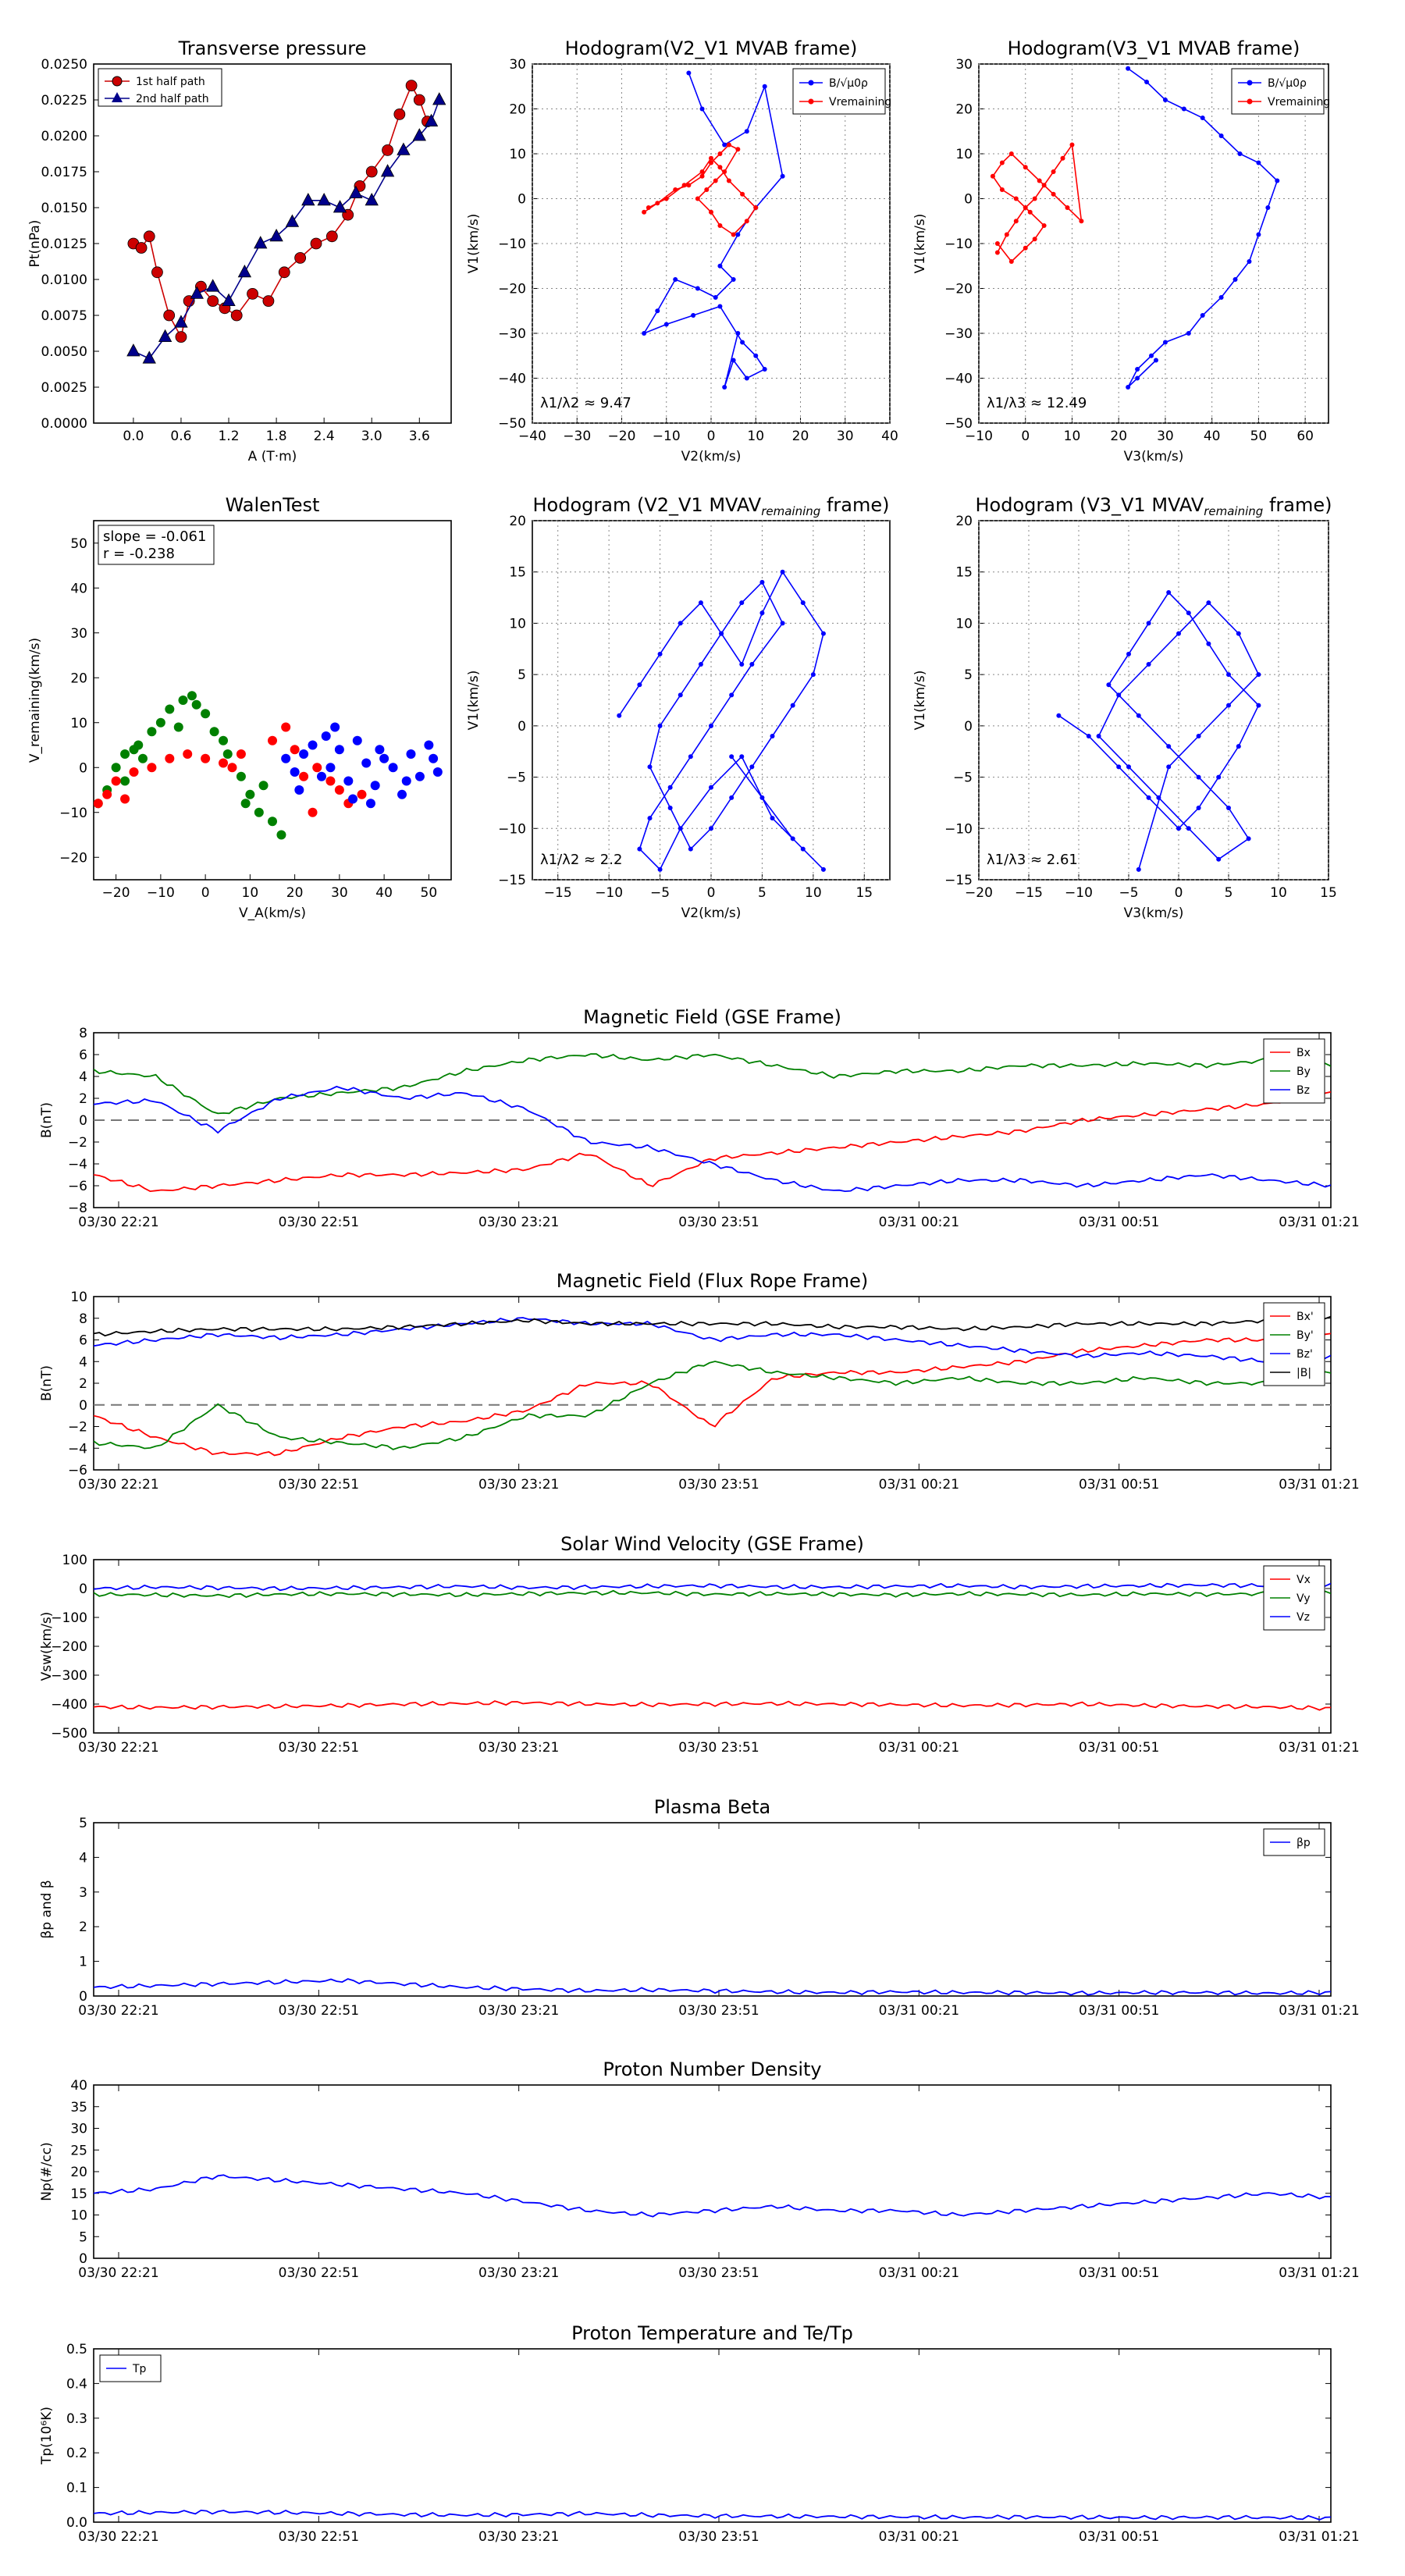 This screenshot has height=2576, width=1405. I want to click on hodo_mvav_v3-frame, so click(1153, 700).